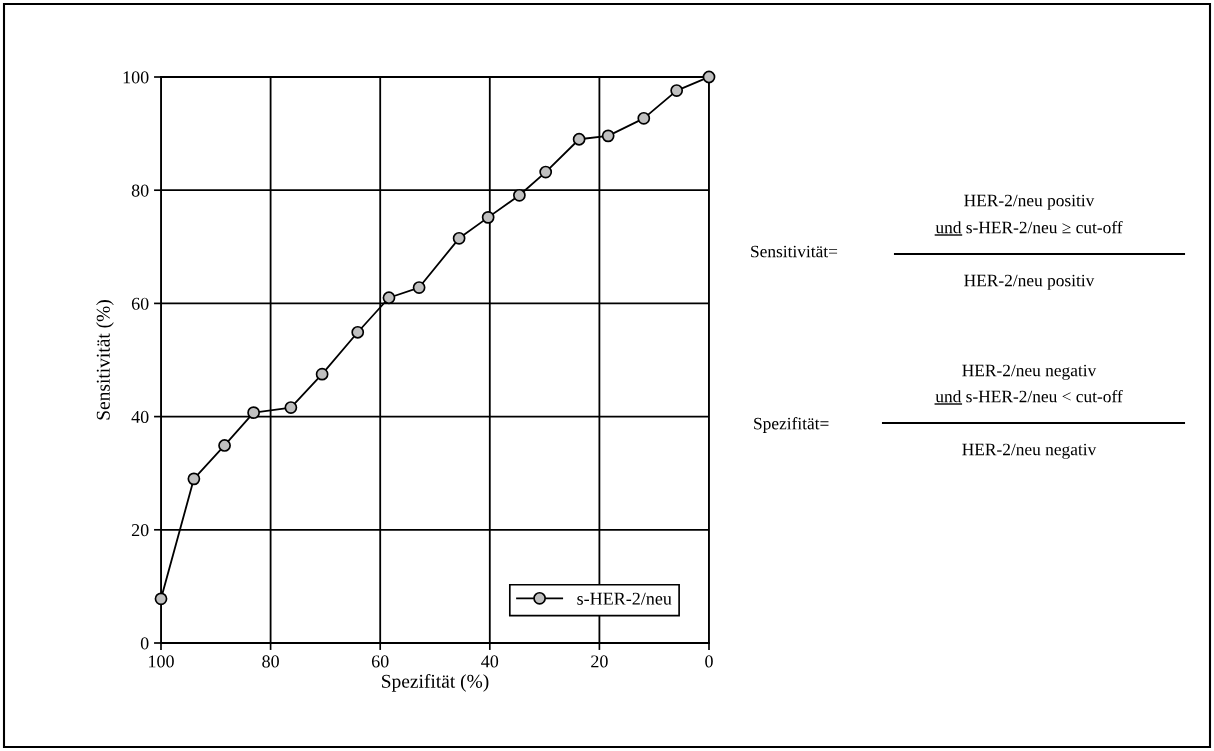  What do you see at coordinates (794, 251) in the screenshot?
I see `text: Sensitivität=` at bounding box center [794, 251].